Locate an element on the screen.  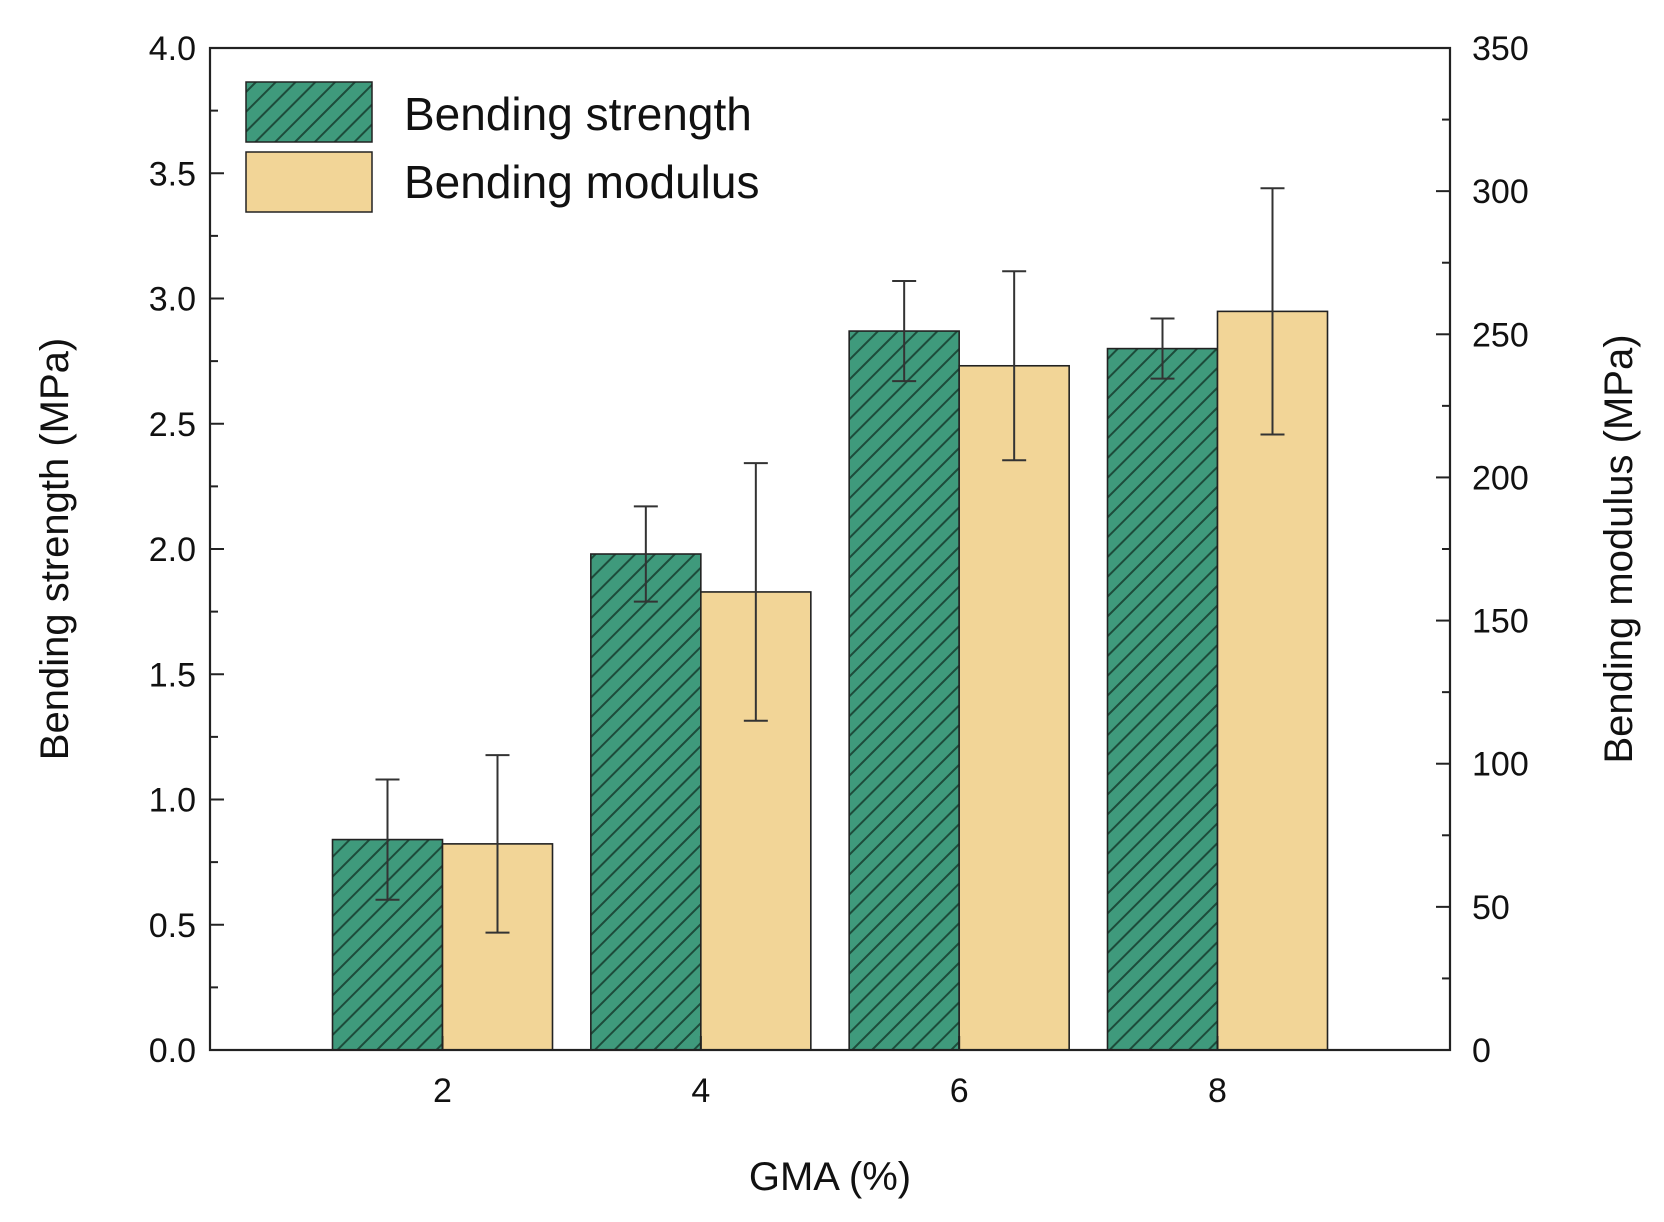
left-tick-label: 0.0 is located at coordinates (172, 1051).